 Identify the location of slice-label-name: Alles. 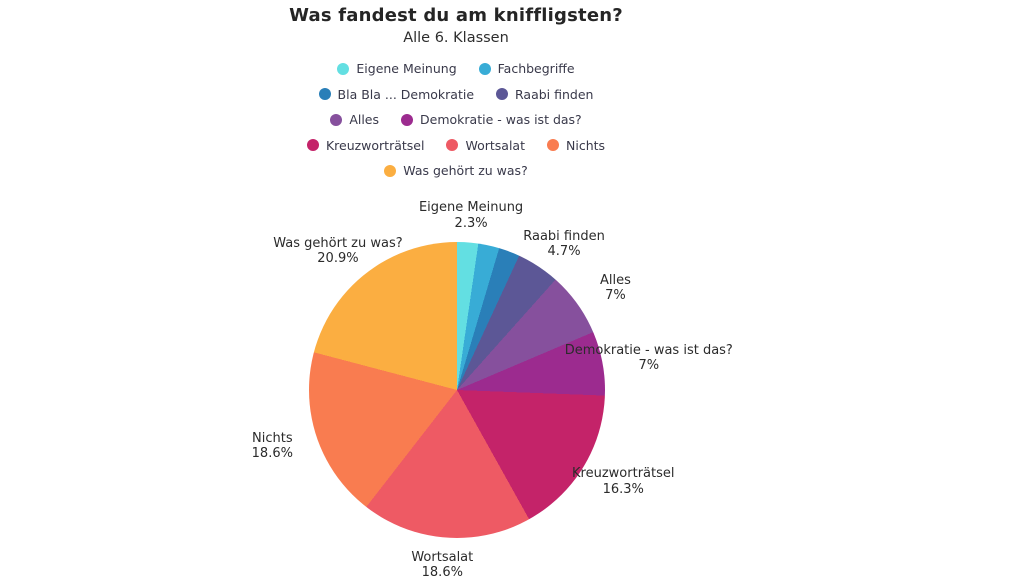
(615, 280).